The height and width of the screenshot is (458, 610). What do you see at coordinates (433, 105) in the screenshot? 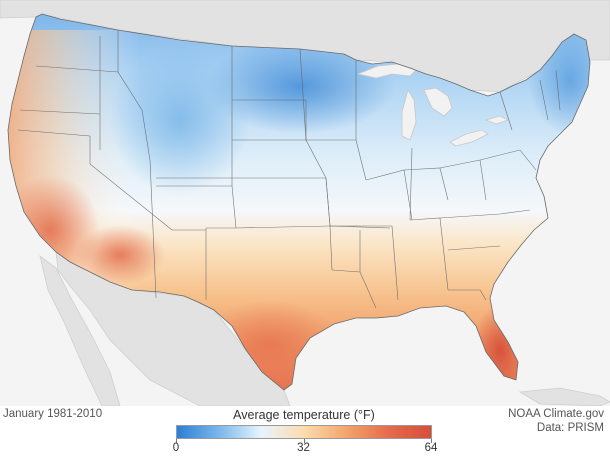
I see `great-lakes` at bounding box center [433, 105].